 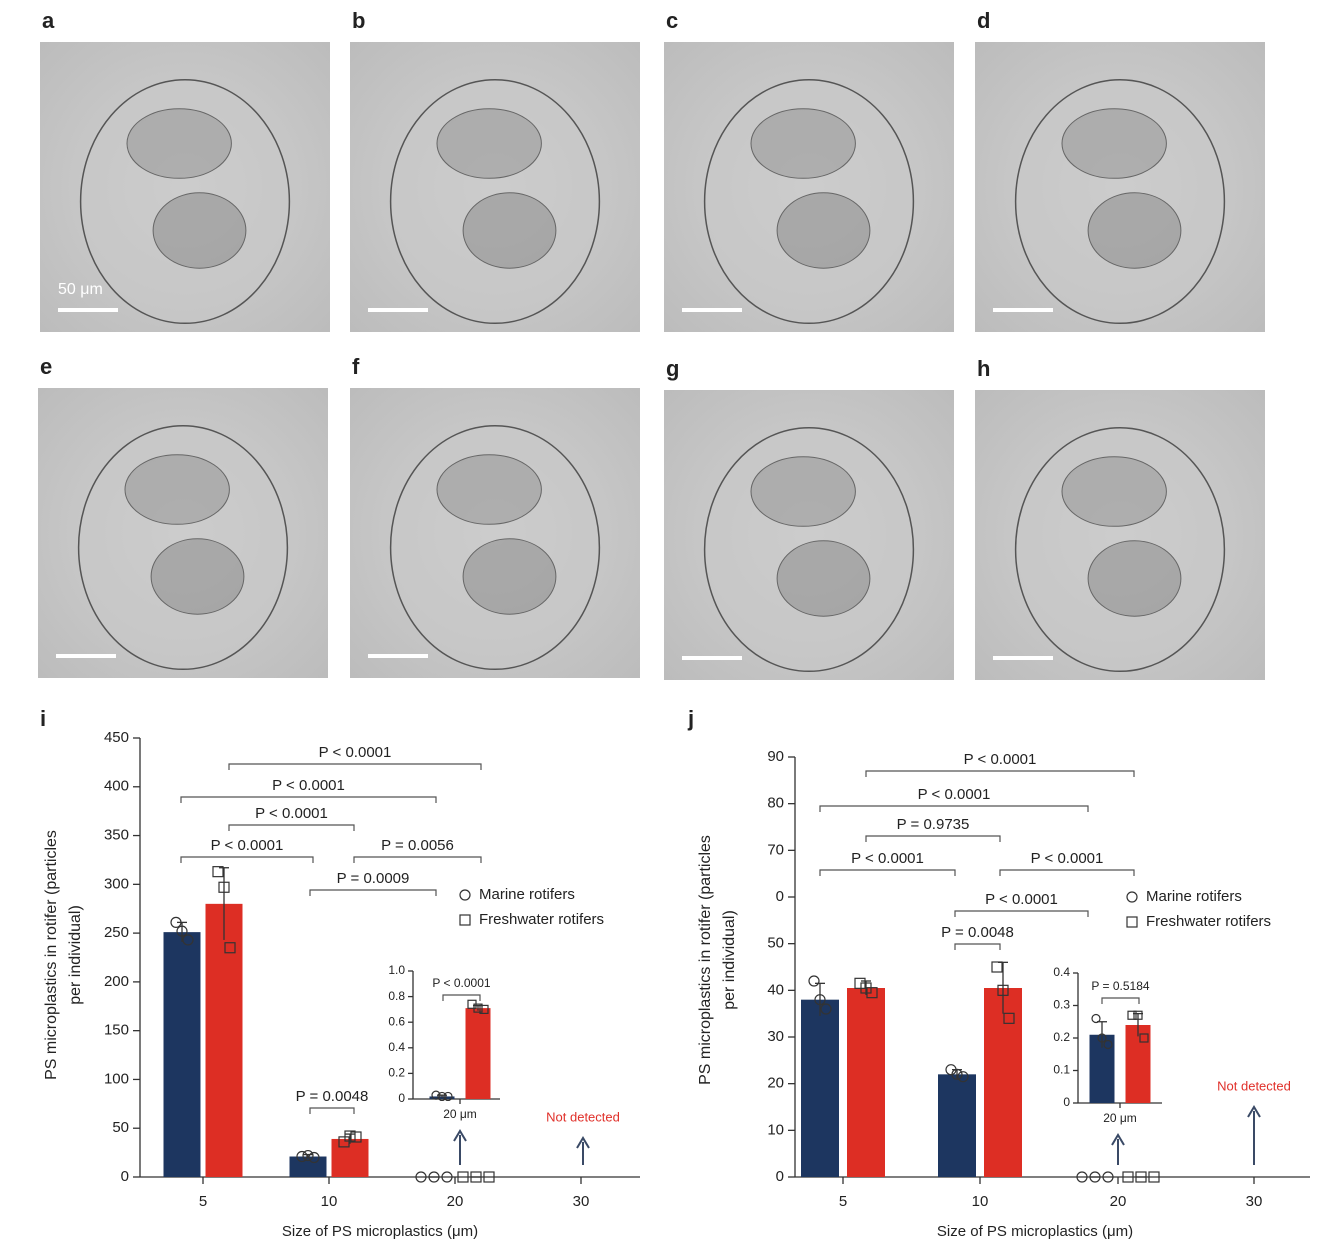 I want to click on inset-y-tick-label: 0.2, so click(x=396, y=1073).